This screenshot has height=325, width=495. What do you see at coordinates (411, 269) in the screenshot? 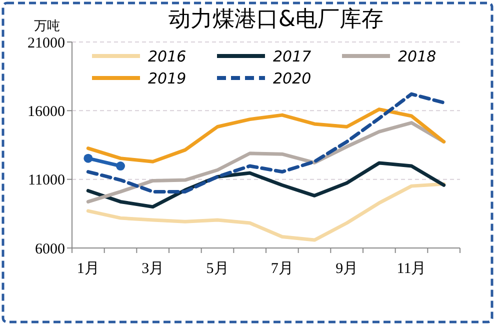
I see `x-tick-label: 11月` at bounding box center [411, 269].